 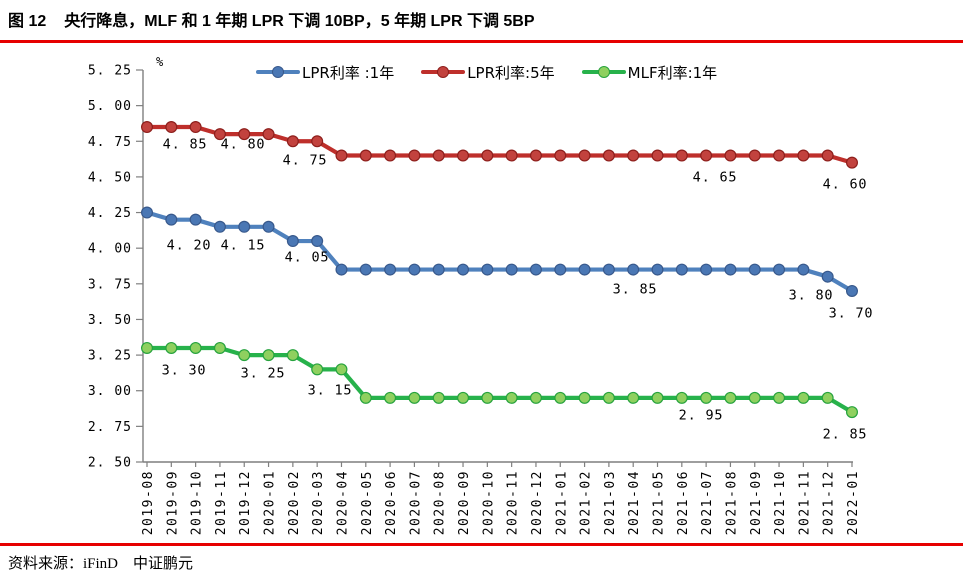 I want to click on svg-text: 2020-07, so click(x=415, y=502).